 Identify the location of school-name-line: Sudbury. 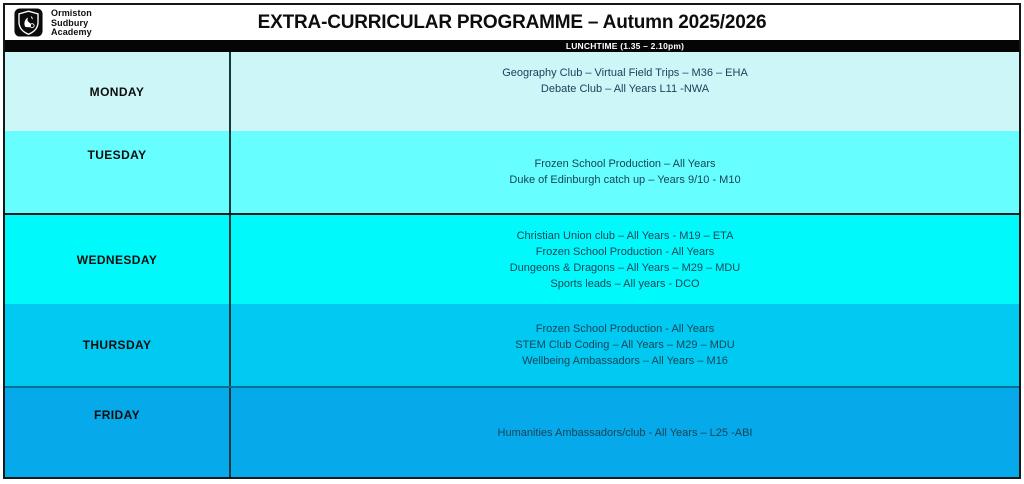
(70, 22).